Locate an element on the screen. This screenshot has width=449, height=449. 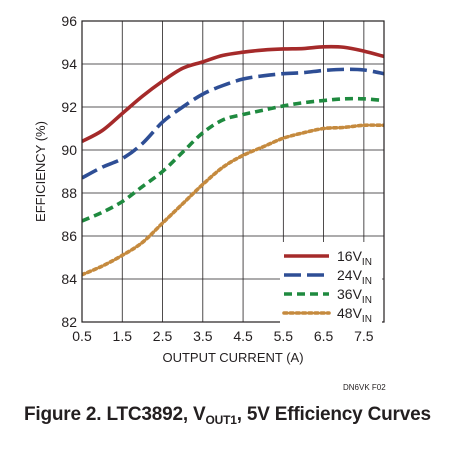
y-tick-label: 96 is located at coordinates (69, 21).